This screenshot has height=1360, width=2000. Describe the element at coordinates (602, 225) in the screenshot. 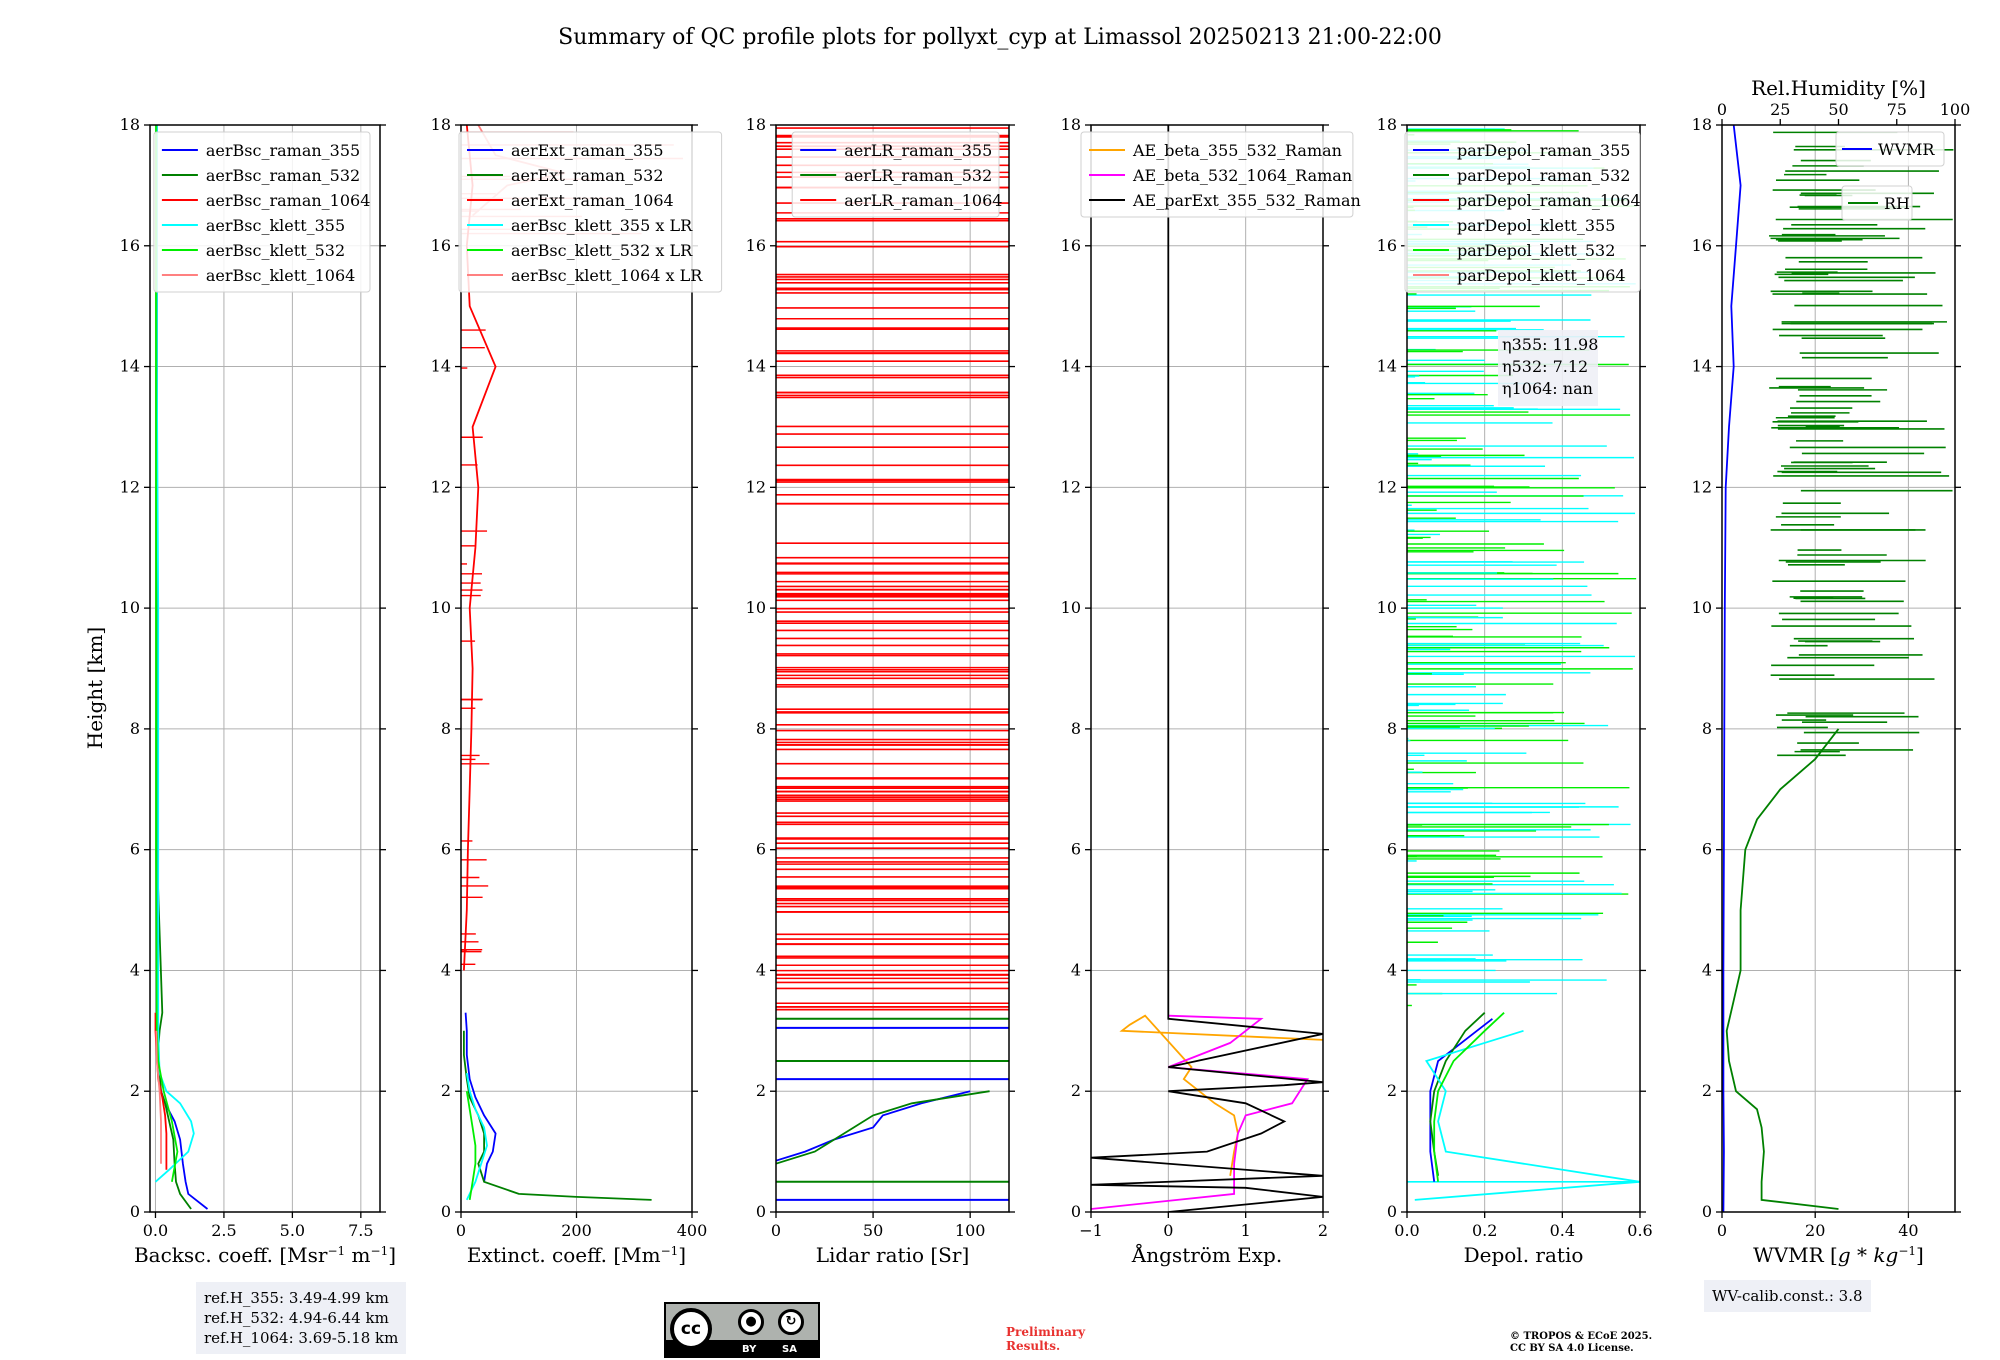

I see `legend-label: aerBsc_klett_355 x LR` at that location.